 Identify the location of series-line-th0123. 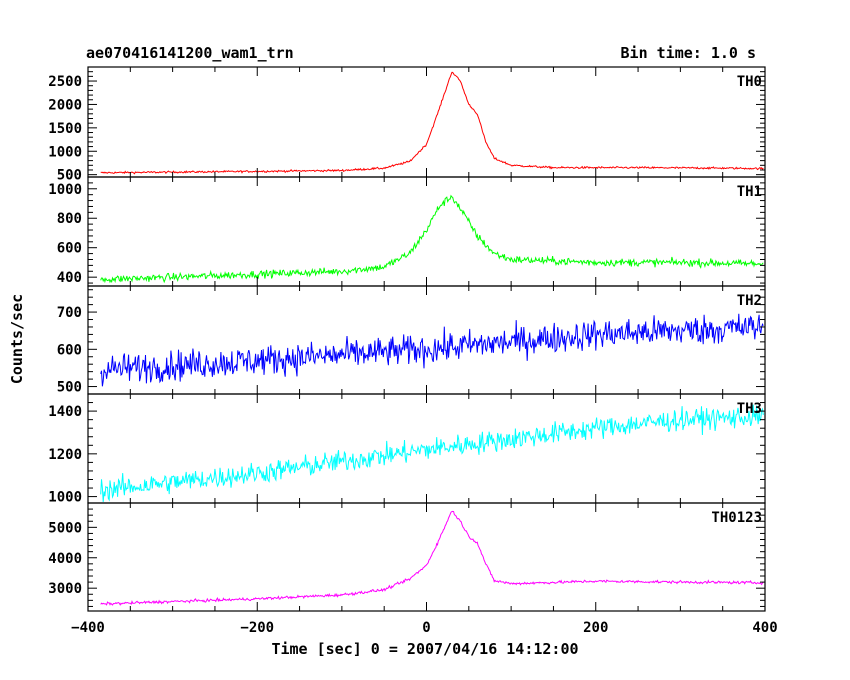
(432, 558).